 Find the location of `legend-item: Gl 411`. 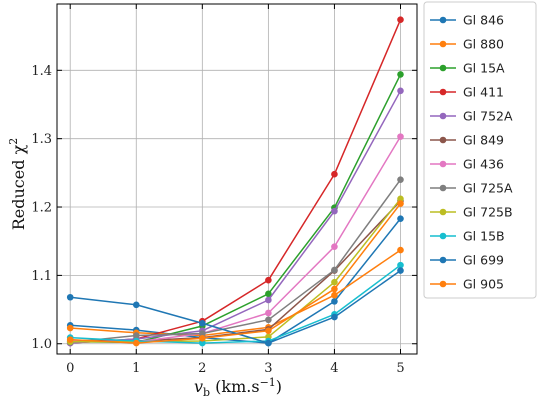

legend-item: Gl 411 is located at coordinates (467, 92).